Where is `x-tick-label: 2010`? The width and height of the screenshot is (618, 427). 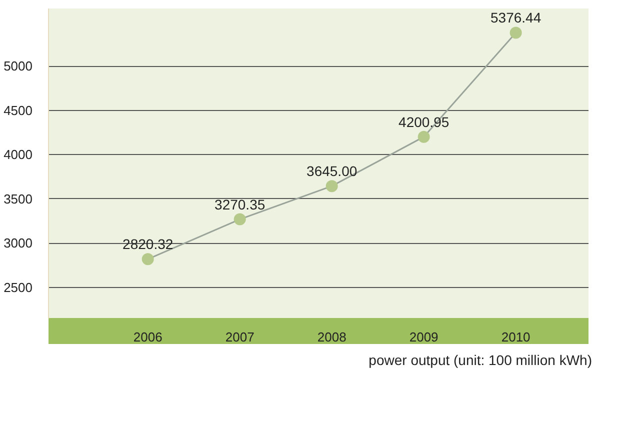 x-tick-label: 2010 is located at coordinates (515, 337).